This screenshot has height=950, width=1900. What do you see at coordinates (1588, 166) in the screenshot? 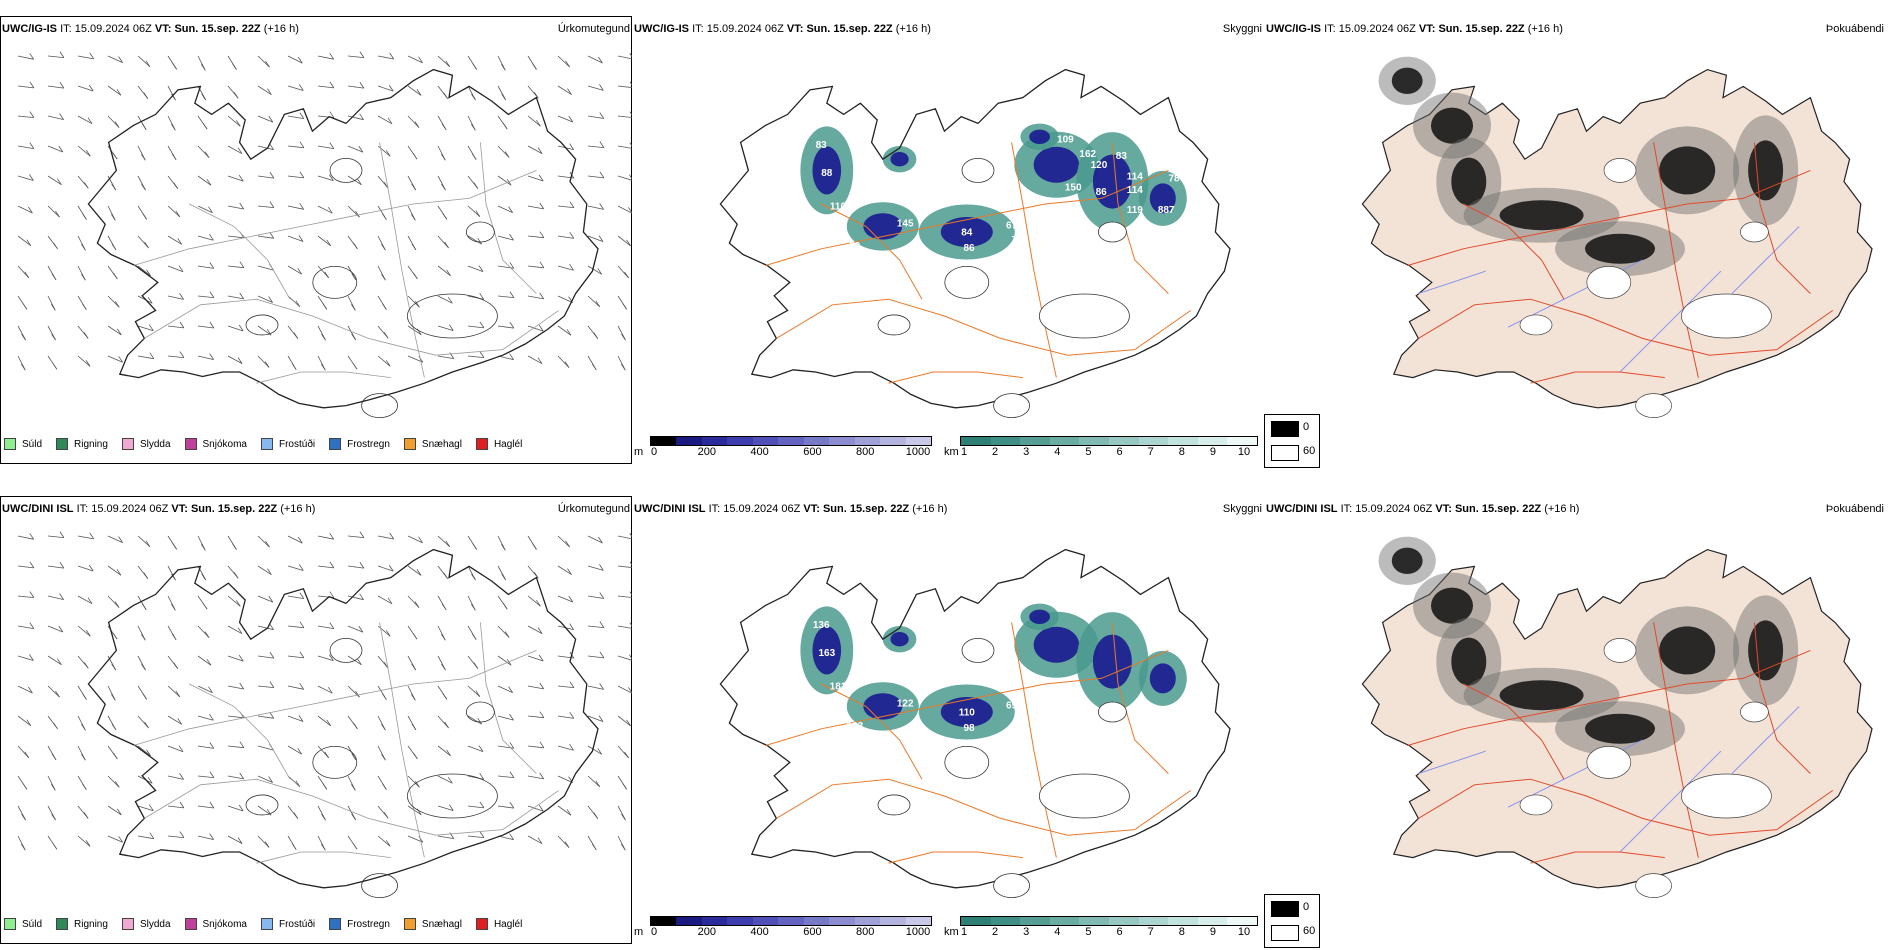
I see `fog-areas` at bounding box center [1588, 166].